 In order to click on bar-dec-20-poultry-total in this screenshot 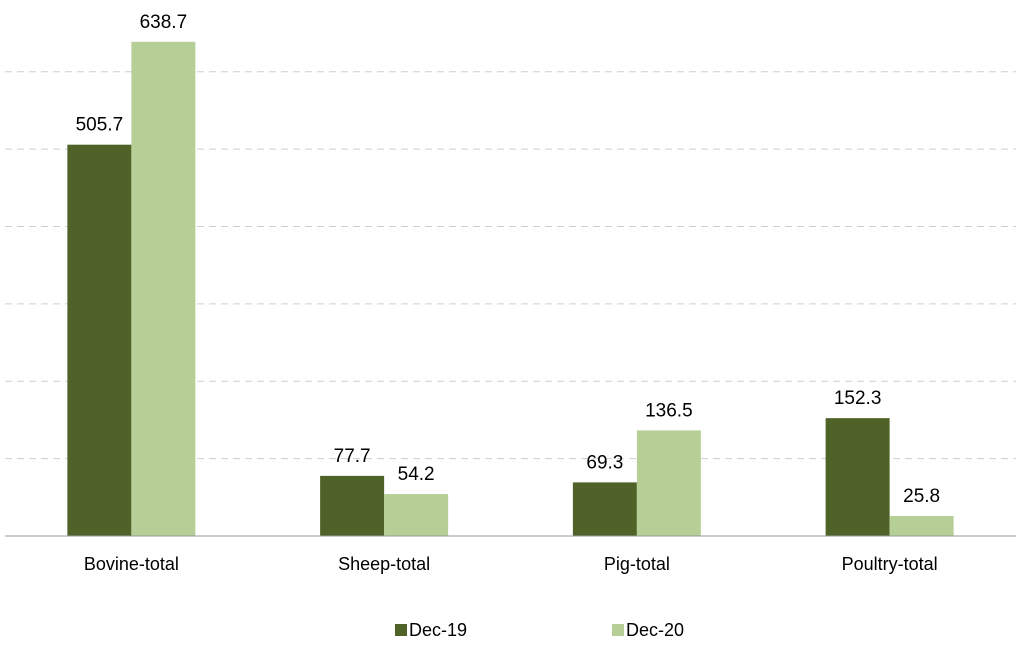, I will do `click(921, 526)`.